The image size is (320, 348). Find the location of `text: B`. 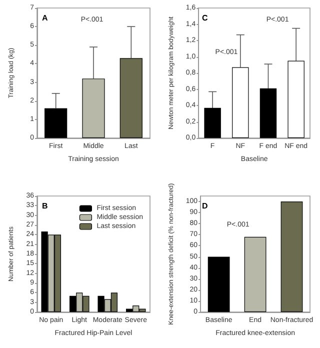

text: B is located at coordinates (45, 206).